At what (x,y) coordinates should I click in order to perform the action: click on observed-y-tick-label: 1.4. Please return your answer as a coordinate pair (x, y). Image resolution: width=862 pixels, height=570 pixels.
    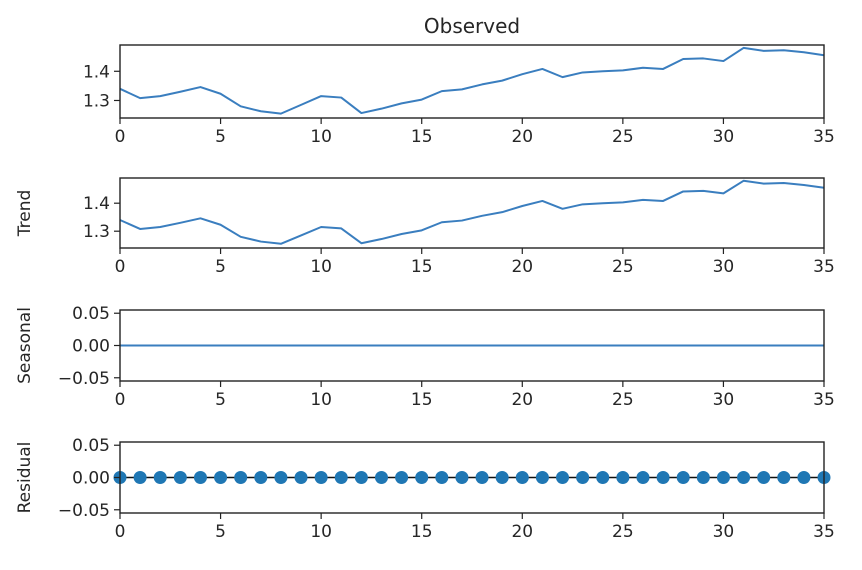
    Looking at the image, I should click on (96, 72).